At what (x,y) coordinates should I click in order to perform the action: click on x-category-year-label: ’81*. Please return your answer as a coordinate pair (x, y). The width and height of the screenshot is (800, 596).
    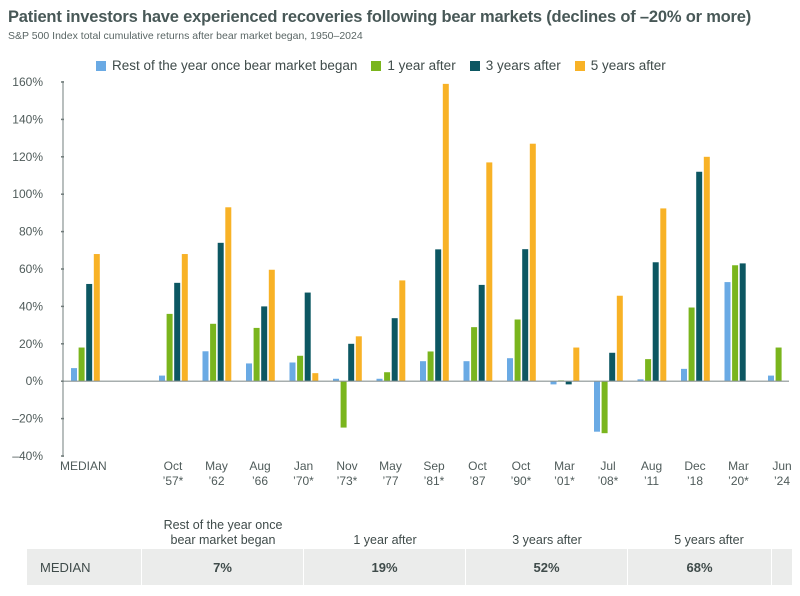
    Looking at the image, I should click on (434, 481).